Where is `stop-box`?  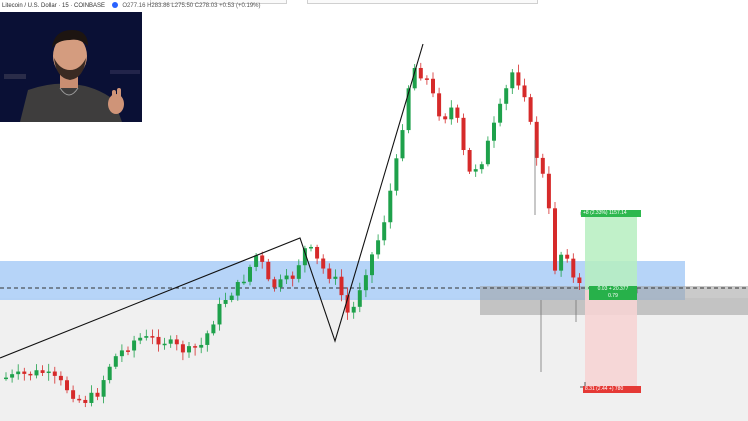 stop-box is located at coordinates (611, 340).